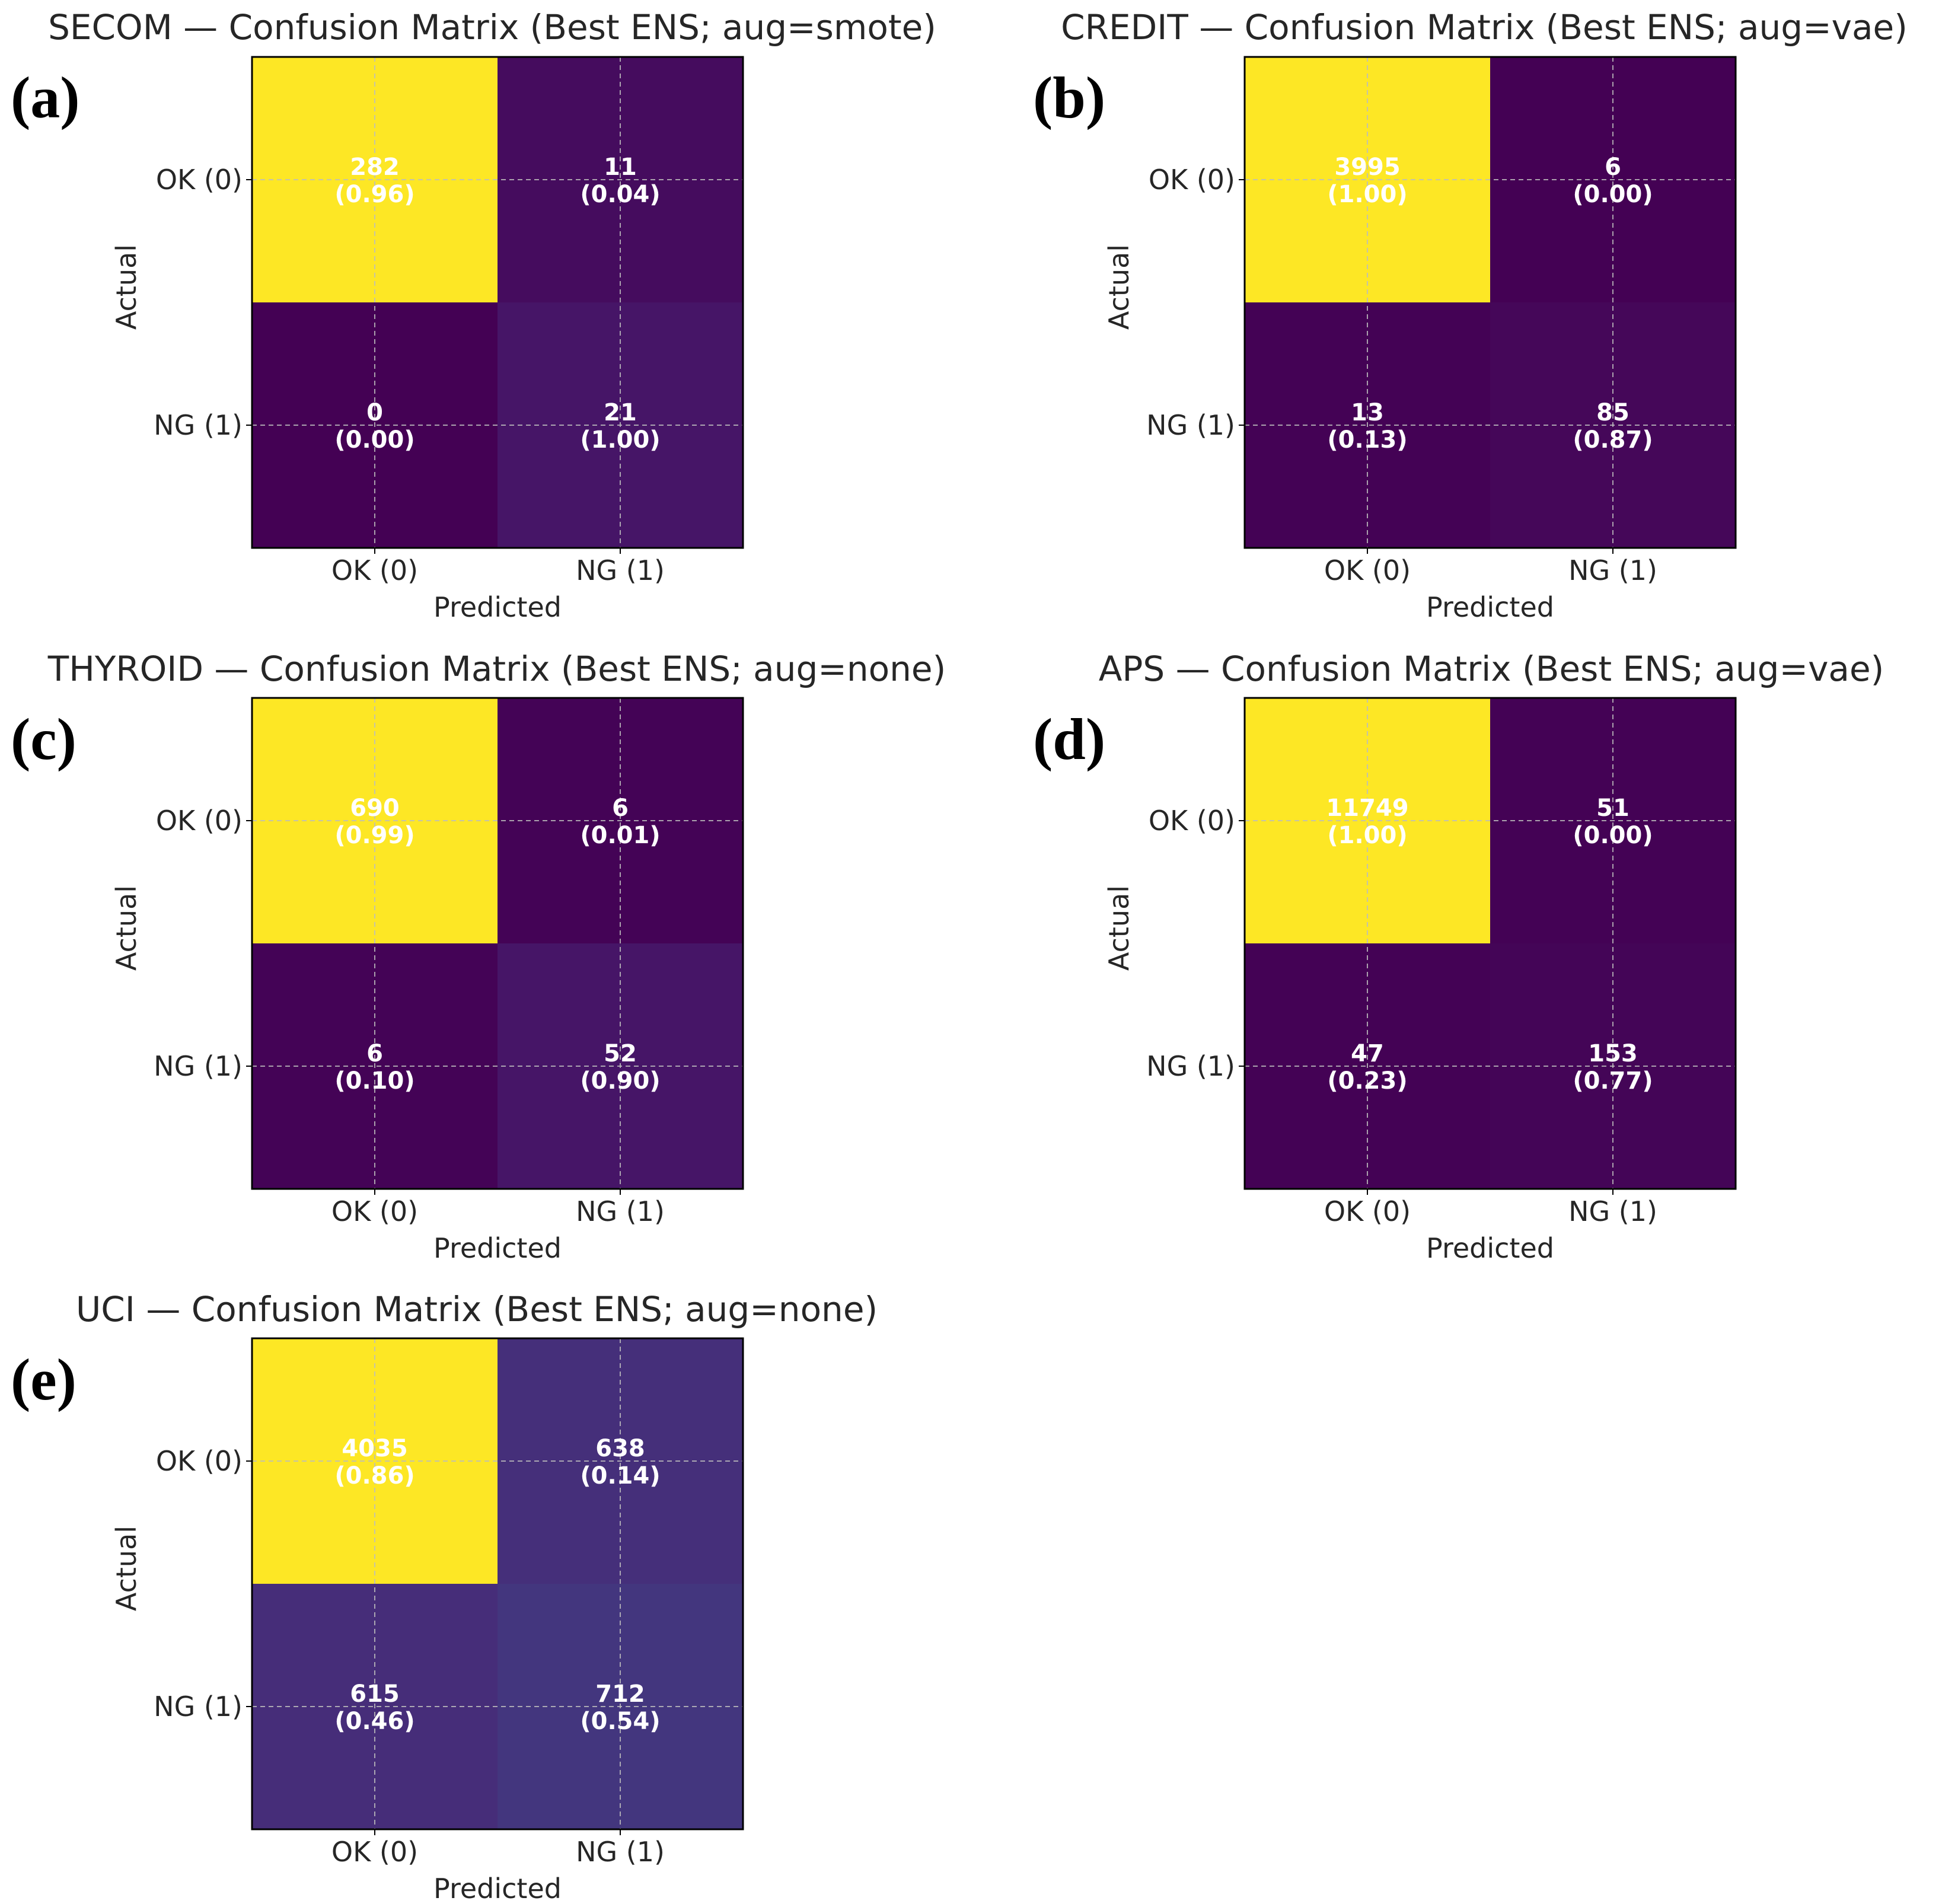 The width and height of the screenshot is (1958, 1904). What do you see at coordinates (1367, 167) in the screenshot?
I see `panel-b-cell-0-0-count: 3995` at bounding box center [1367, 167].